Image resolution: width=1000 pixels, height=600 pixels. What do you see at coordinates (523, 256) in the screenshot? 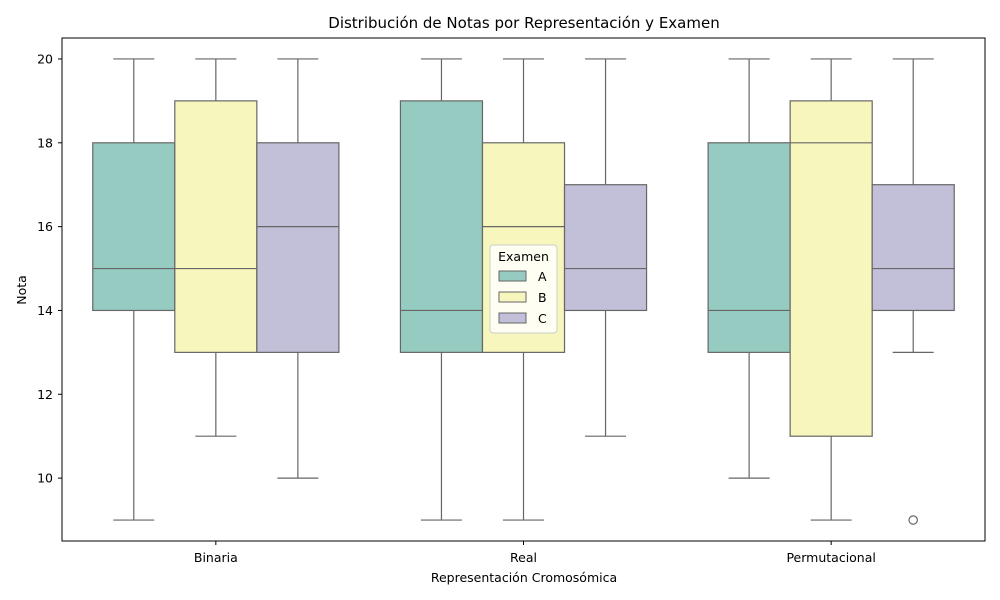
I see `legend-title: Examen` at bounding box center [523, 256].